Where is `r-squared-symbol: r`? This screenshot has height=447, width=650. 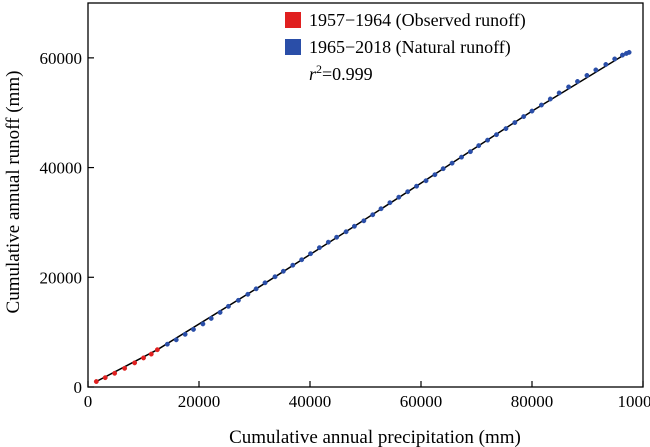 r-squared-symbol: r is located at coordinates (313, 74).